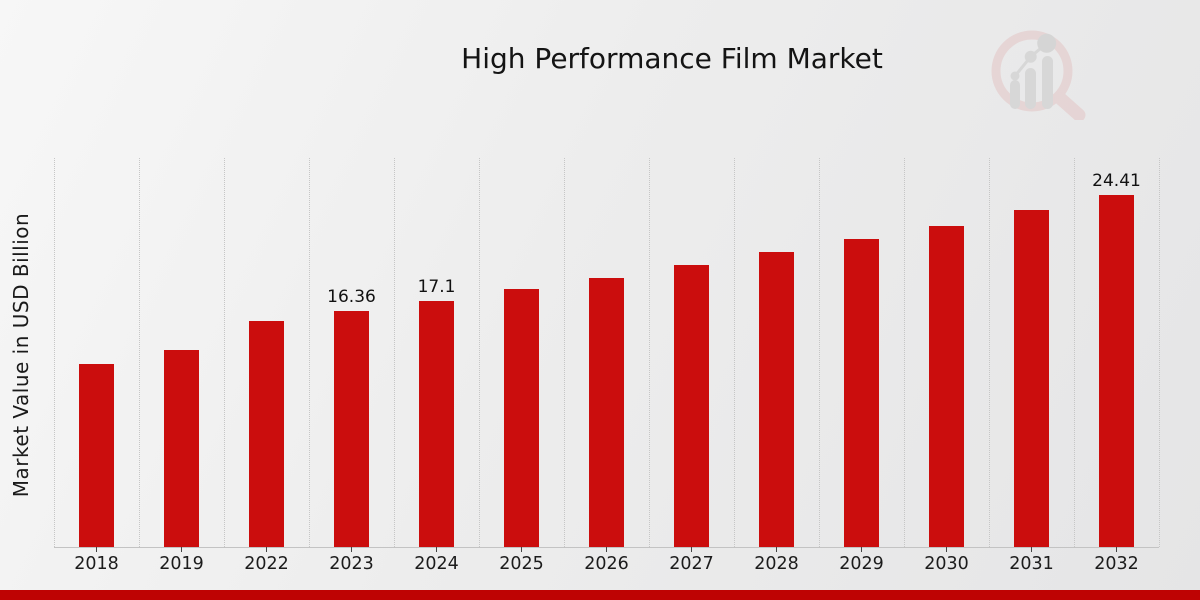 This screenshot has height=600, width=1200. I want to click on x-axis-tick-label: 2031, so click(1031, 564).